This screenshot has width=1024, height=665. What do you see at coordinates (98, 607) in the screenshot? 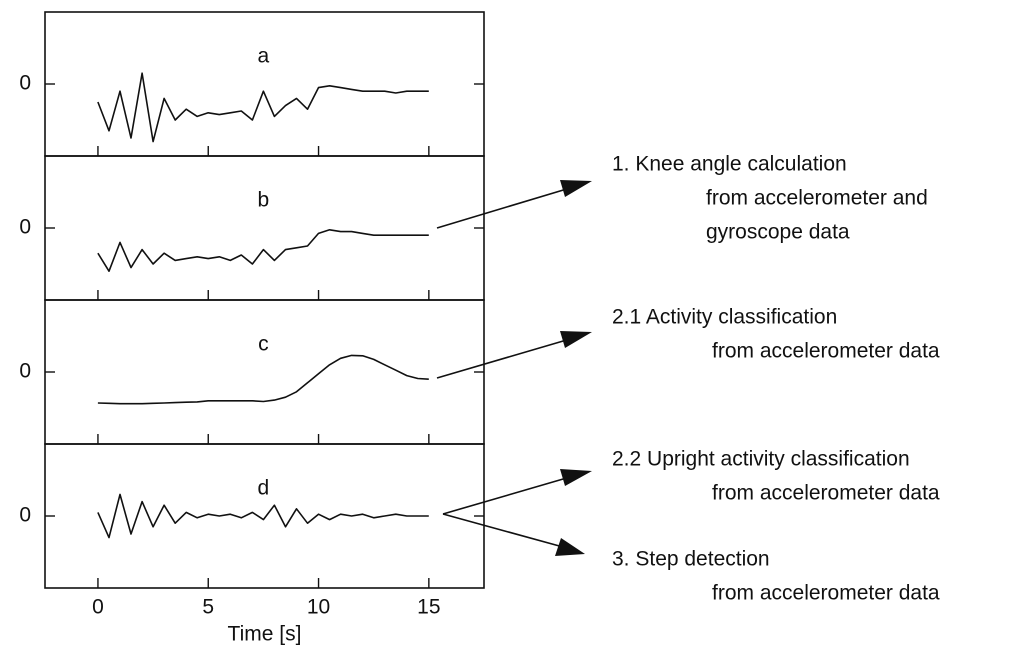
I see `x-tick-label: 0` at bounding box center [98, 607].